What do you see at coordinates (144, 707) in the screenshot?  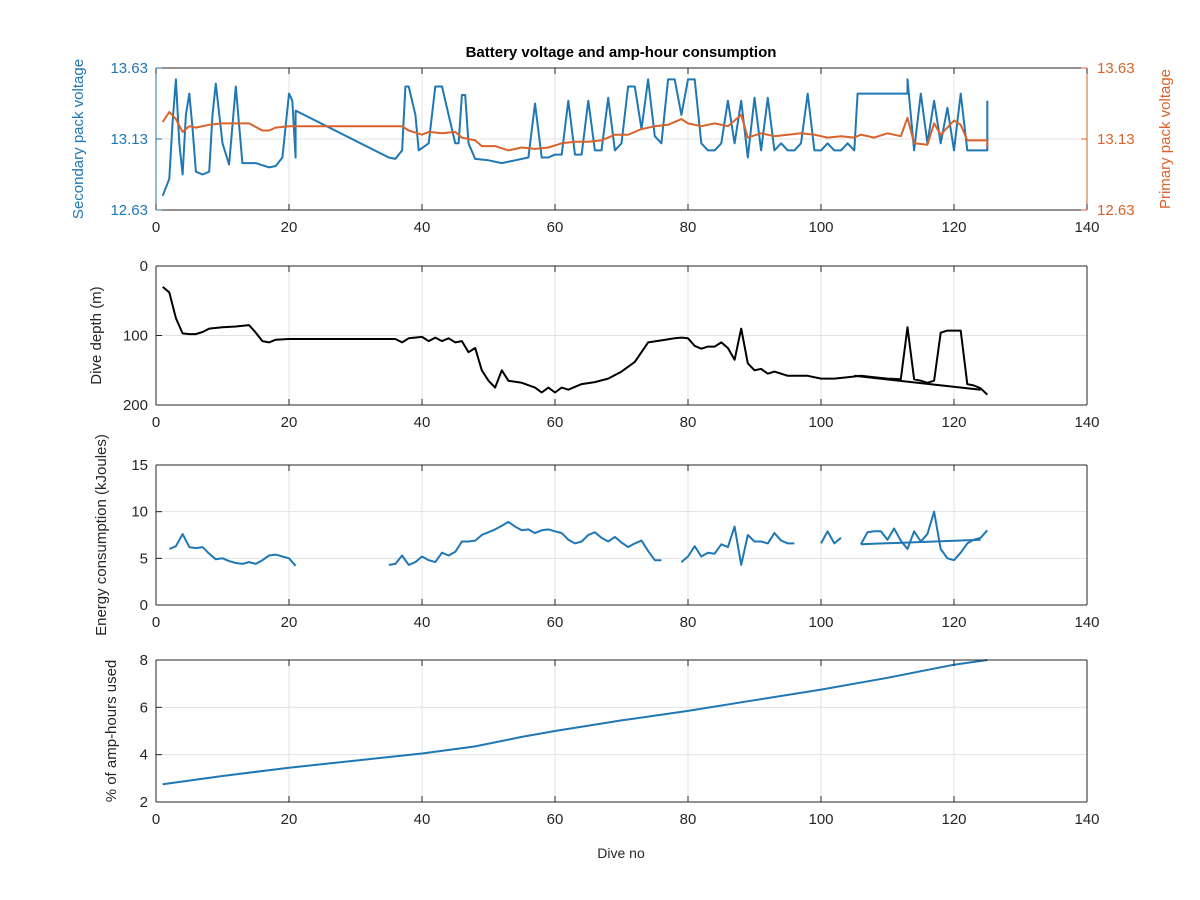 I see `y-tick-label: 6` at bounding box center [144, 707].